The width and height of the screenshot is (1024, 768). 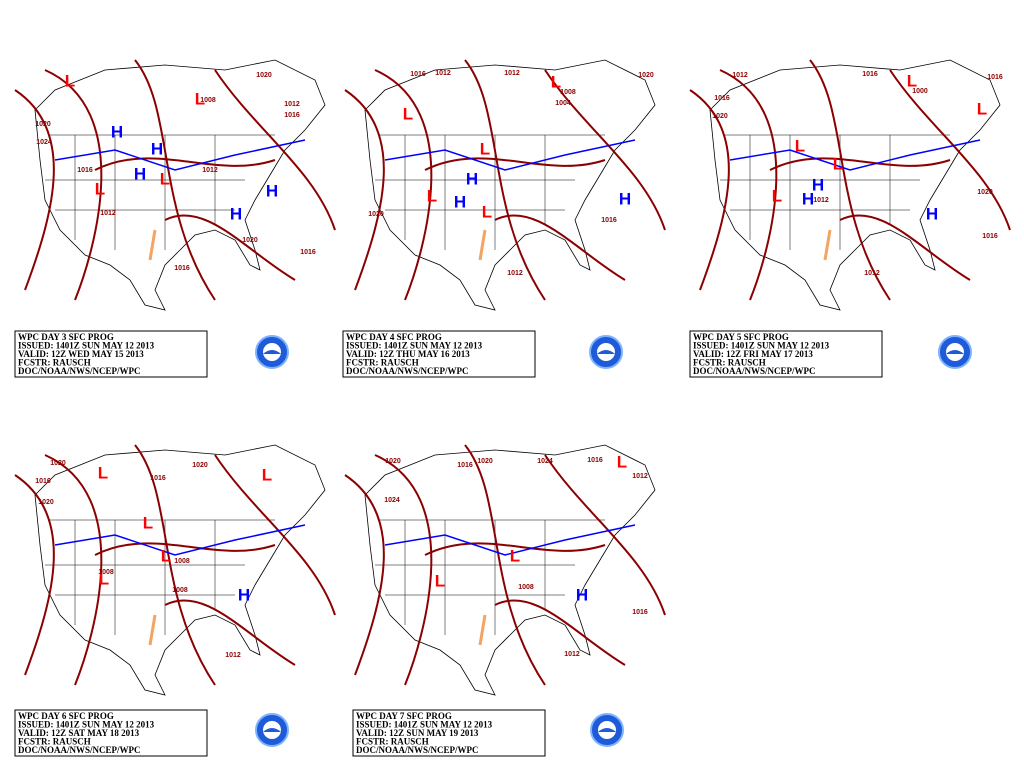 What do you see at coordinates (408, 354) in the screenshot?
I see `caption-line: VALID: 12Z THU MAY 16 2013` at bounding box center [408, 354].